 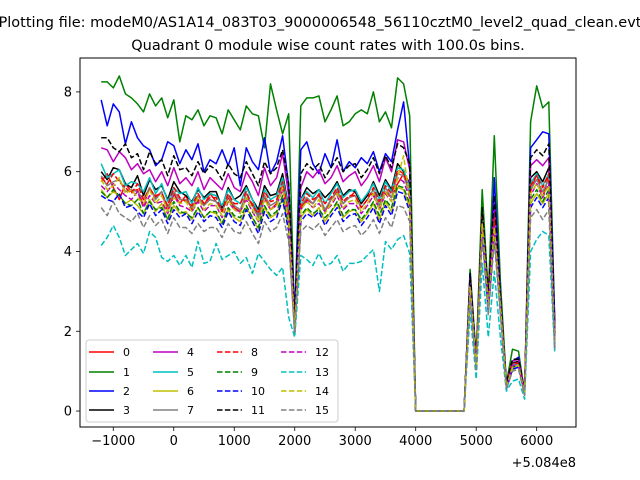 What do you see at coordinates (258, 391) in the screenshot?
I see `legend-label-10: 10` at bounding box center [258, 391].